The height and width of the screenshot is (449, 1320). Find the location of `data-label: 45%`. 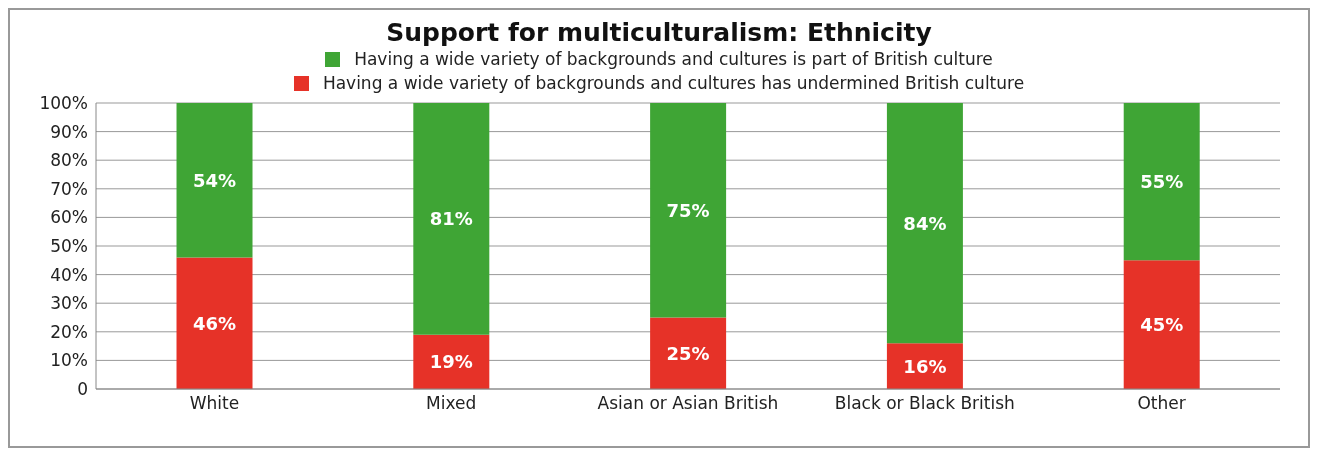

data-label: 45% is located at coordinates (1162, 325).